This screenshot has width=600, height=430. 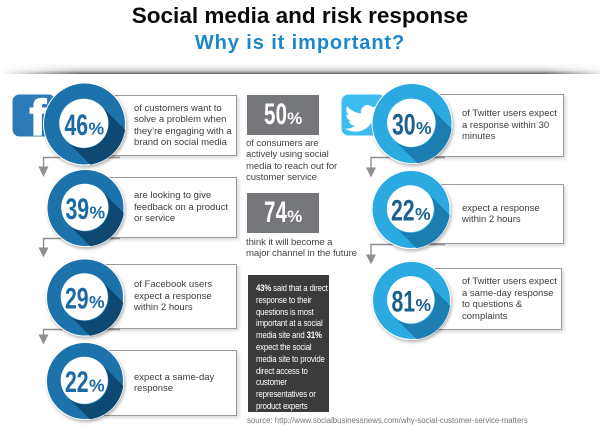 What do you see at coordinates (38, 118) in the screenshot?
I see `svg-text: f` at bounding box center [38, 118].